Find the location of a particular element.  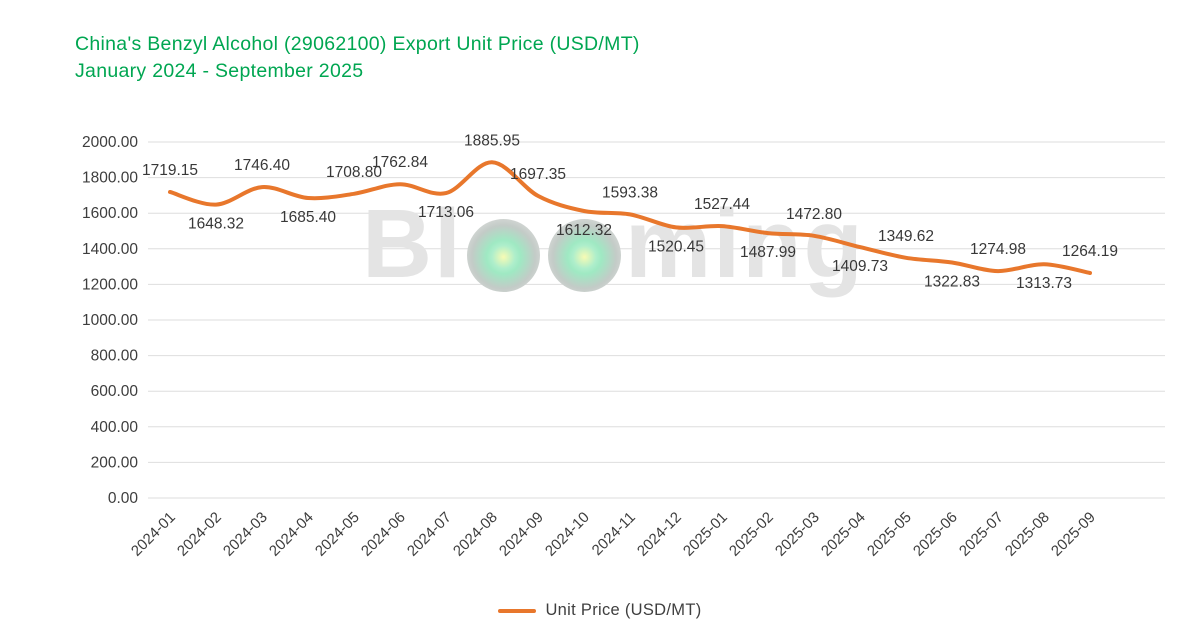

blooming-watermark: Bl ming is located at coordinates (613, 246).